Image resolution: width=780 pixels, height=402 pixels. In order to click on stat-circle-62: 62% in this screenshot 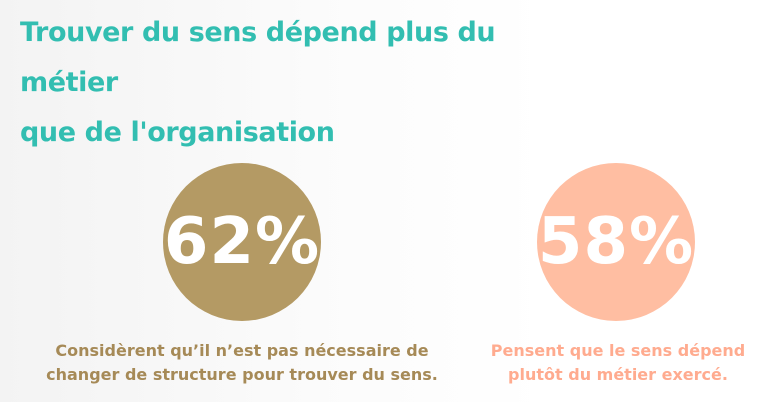, I will do `click(242, 242)`.